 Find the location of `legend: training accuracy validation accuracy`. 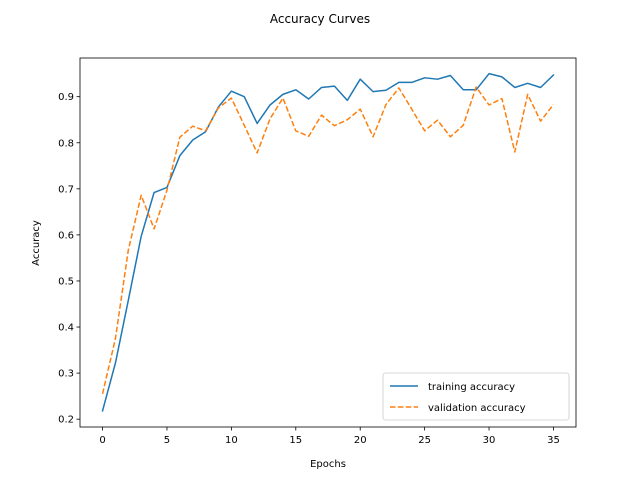

legend: training accuracy validation accuracy is located at coordinates (476, 396).